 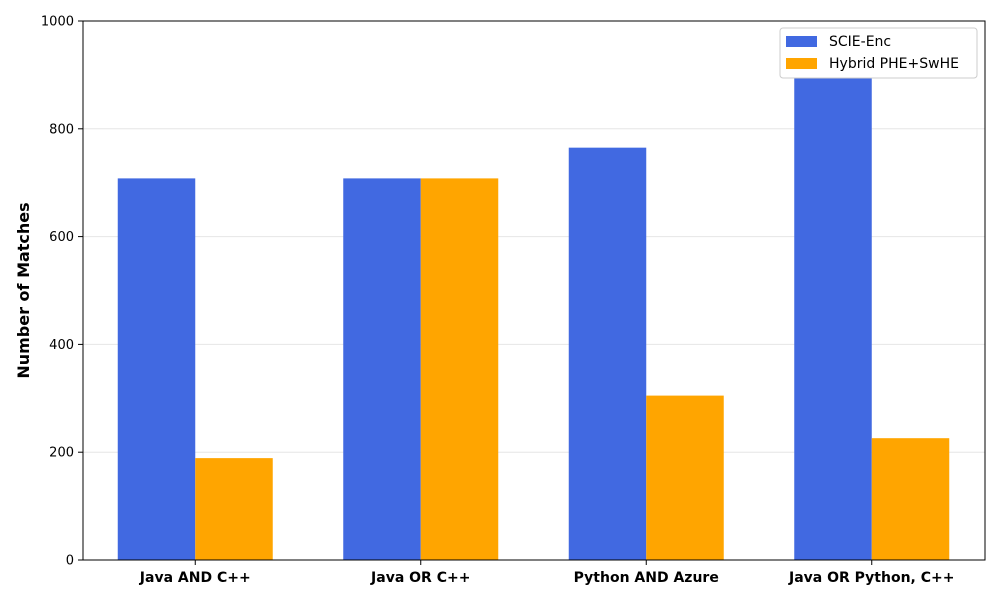 I want to click on legend-label: SCIE-Enc, so click(x=860, y=42).